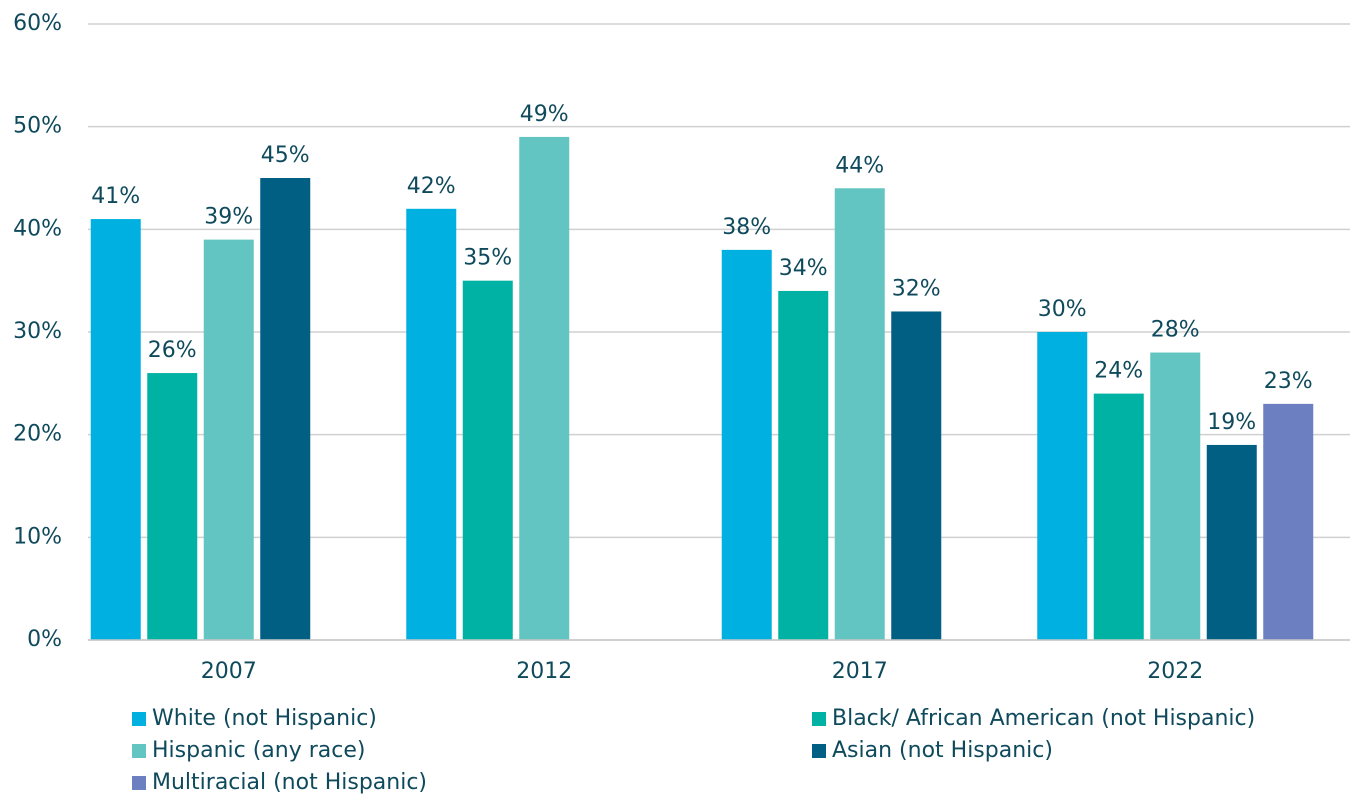 The height and width of the screenshot is (800, 1356). Describe the element at coordinates (264, 718) in the screenshot. I see `legend-label: White (not Hispanic)` at that location.